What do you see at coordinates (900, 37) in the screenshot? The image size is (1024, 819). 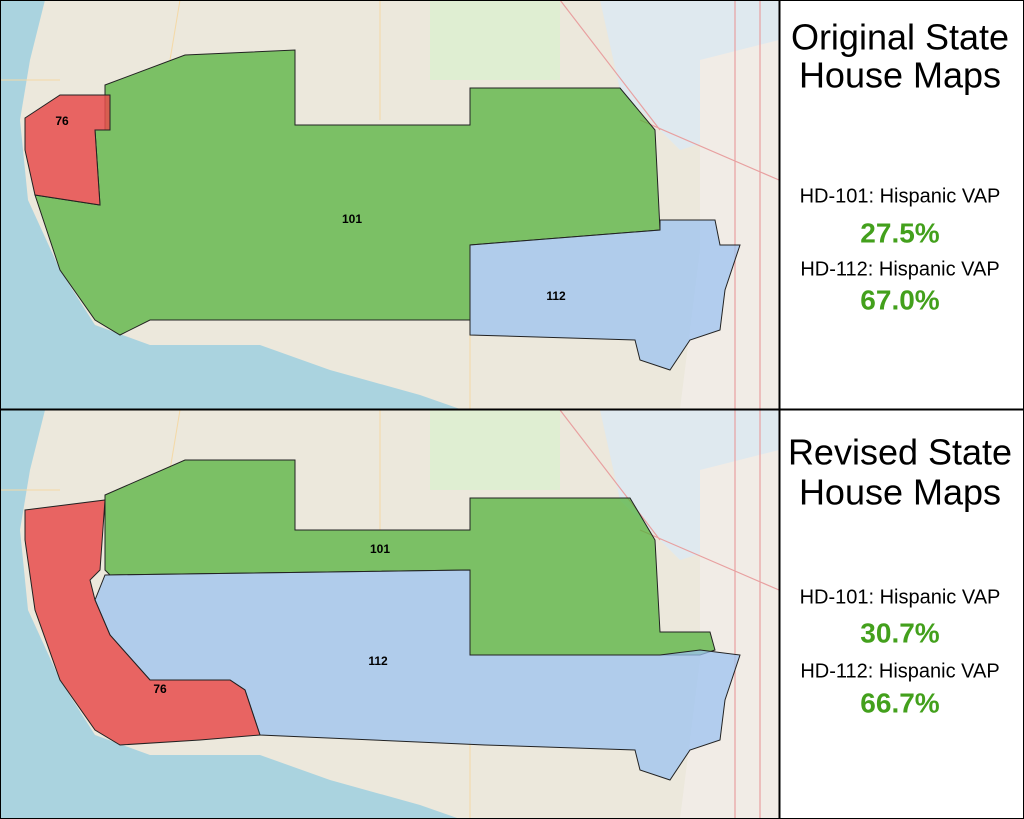 I see `panel-title: Original State` at bounding box center [900, 37].